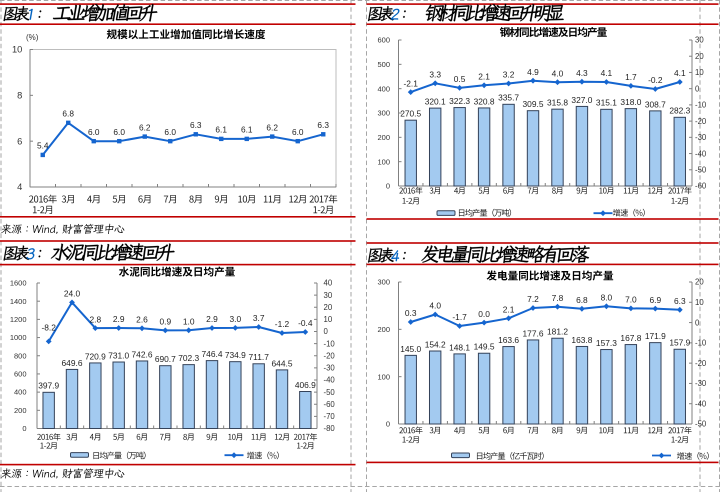  I want to click on svg-text: 2.6, so click(142, 320).